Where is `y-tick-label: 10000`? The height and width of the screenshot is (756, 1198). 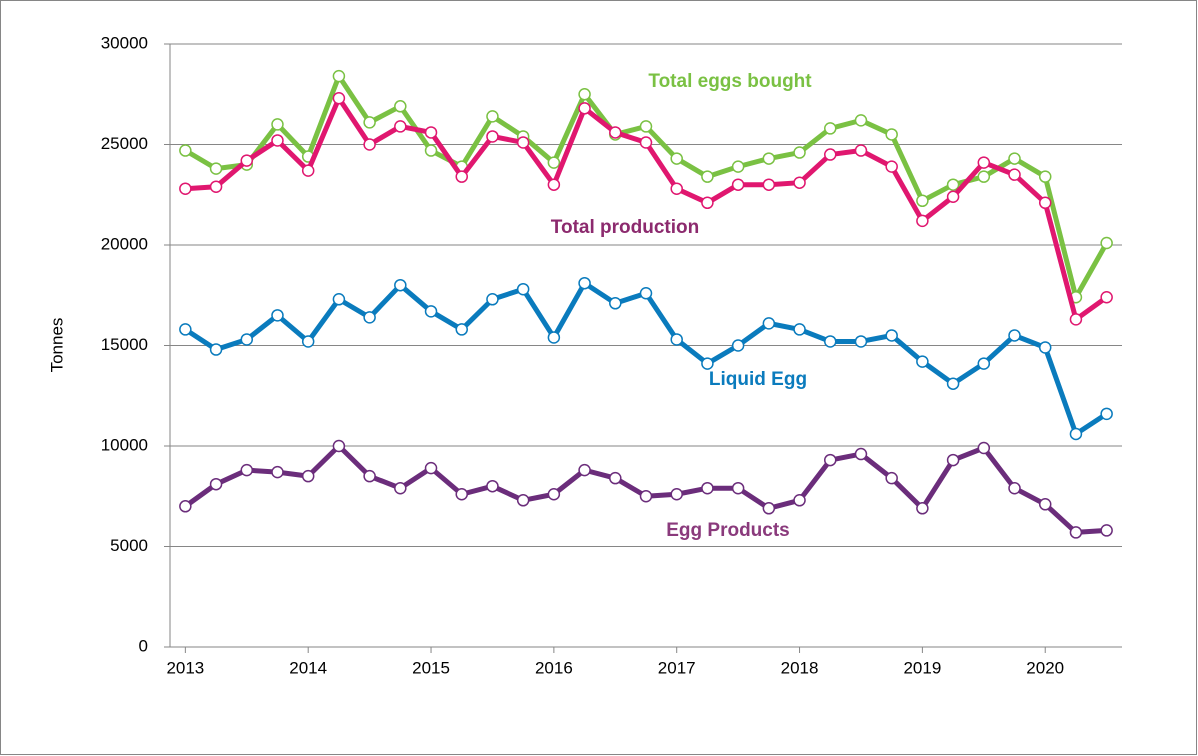
y-tick-label: 10000 is located at coordinates (124, 444).